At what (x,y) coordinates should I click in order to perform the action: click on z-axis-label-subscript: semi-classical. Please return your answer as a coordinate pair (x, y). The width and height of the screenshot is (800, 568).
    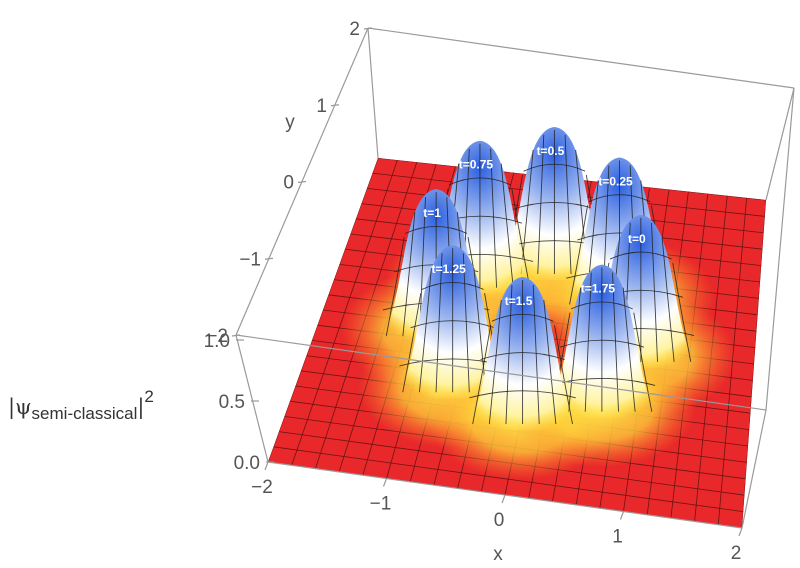
    Looking at the image, I should click on (85, 413).